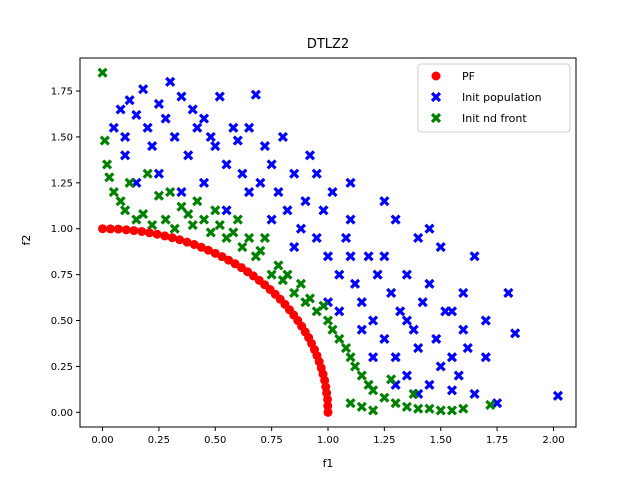  What do you see at coordinates (62, 275) in the screenshot?
I see `y-tick-label: 0.75` at bounding box center [62, 275].